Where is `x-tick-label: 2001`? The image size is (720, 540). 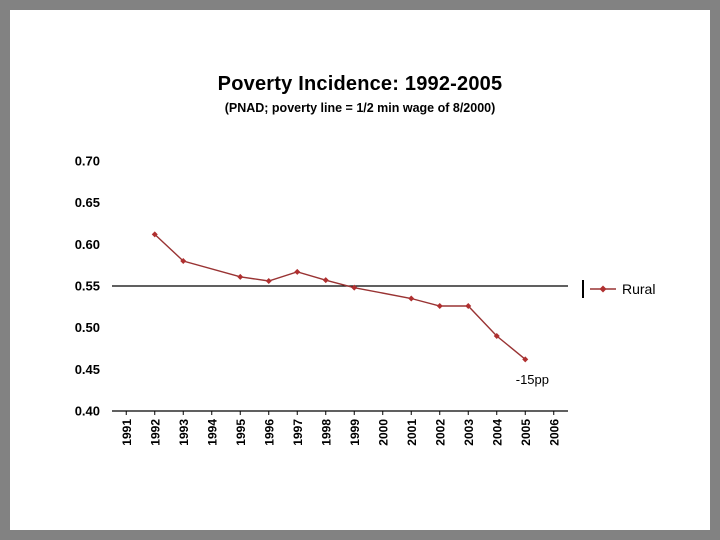
x-tick-label: 2001 is located at coordinates (412, 432).